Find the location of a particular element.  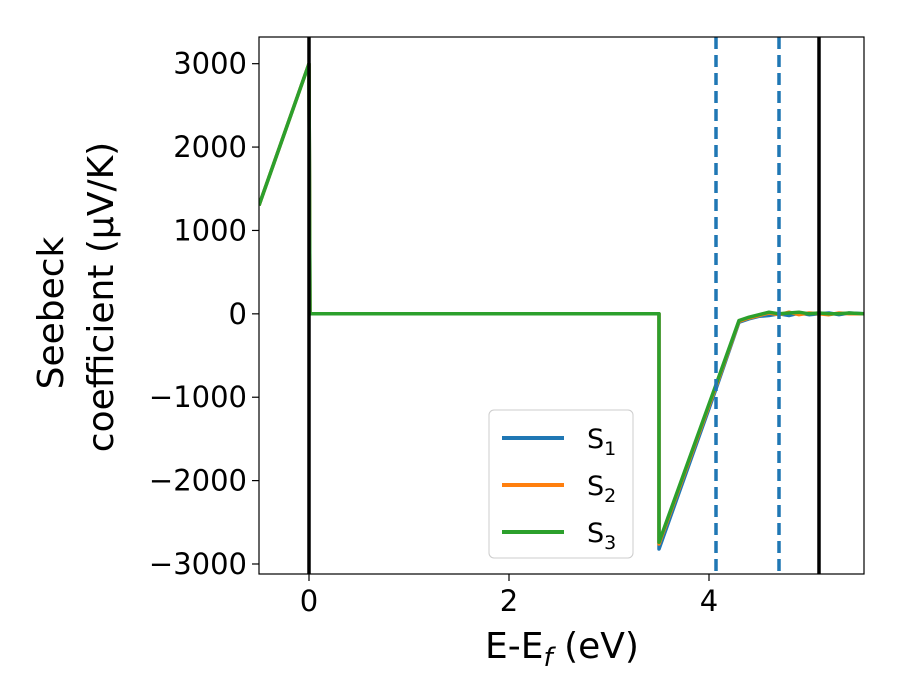

legend-label-s3: S3 is located at coordinates (601, 536).